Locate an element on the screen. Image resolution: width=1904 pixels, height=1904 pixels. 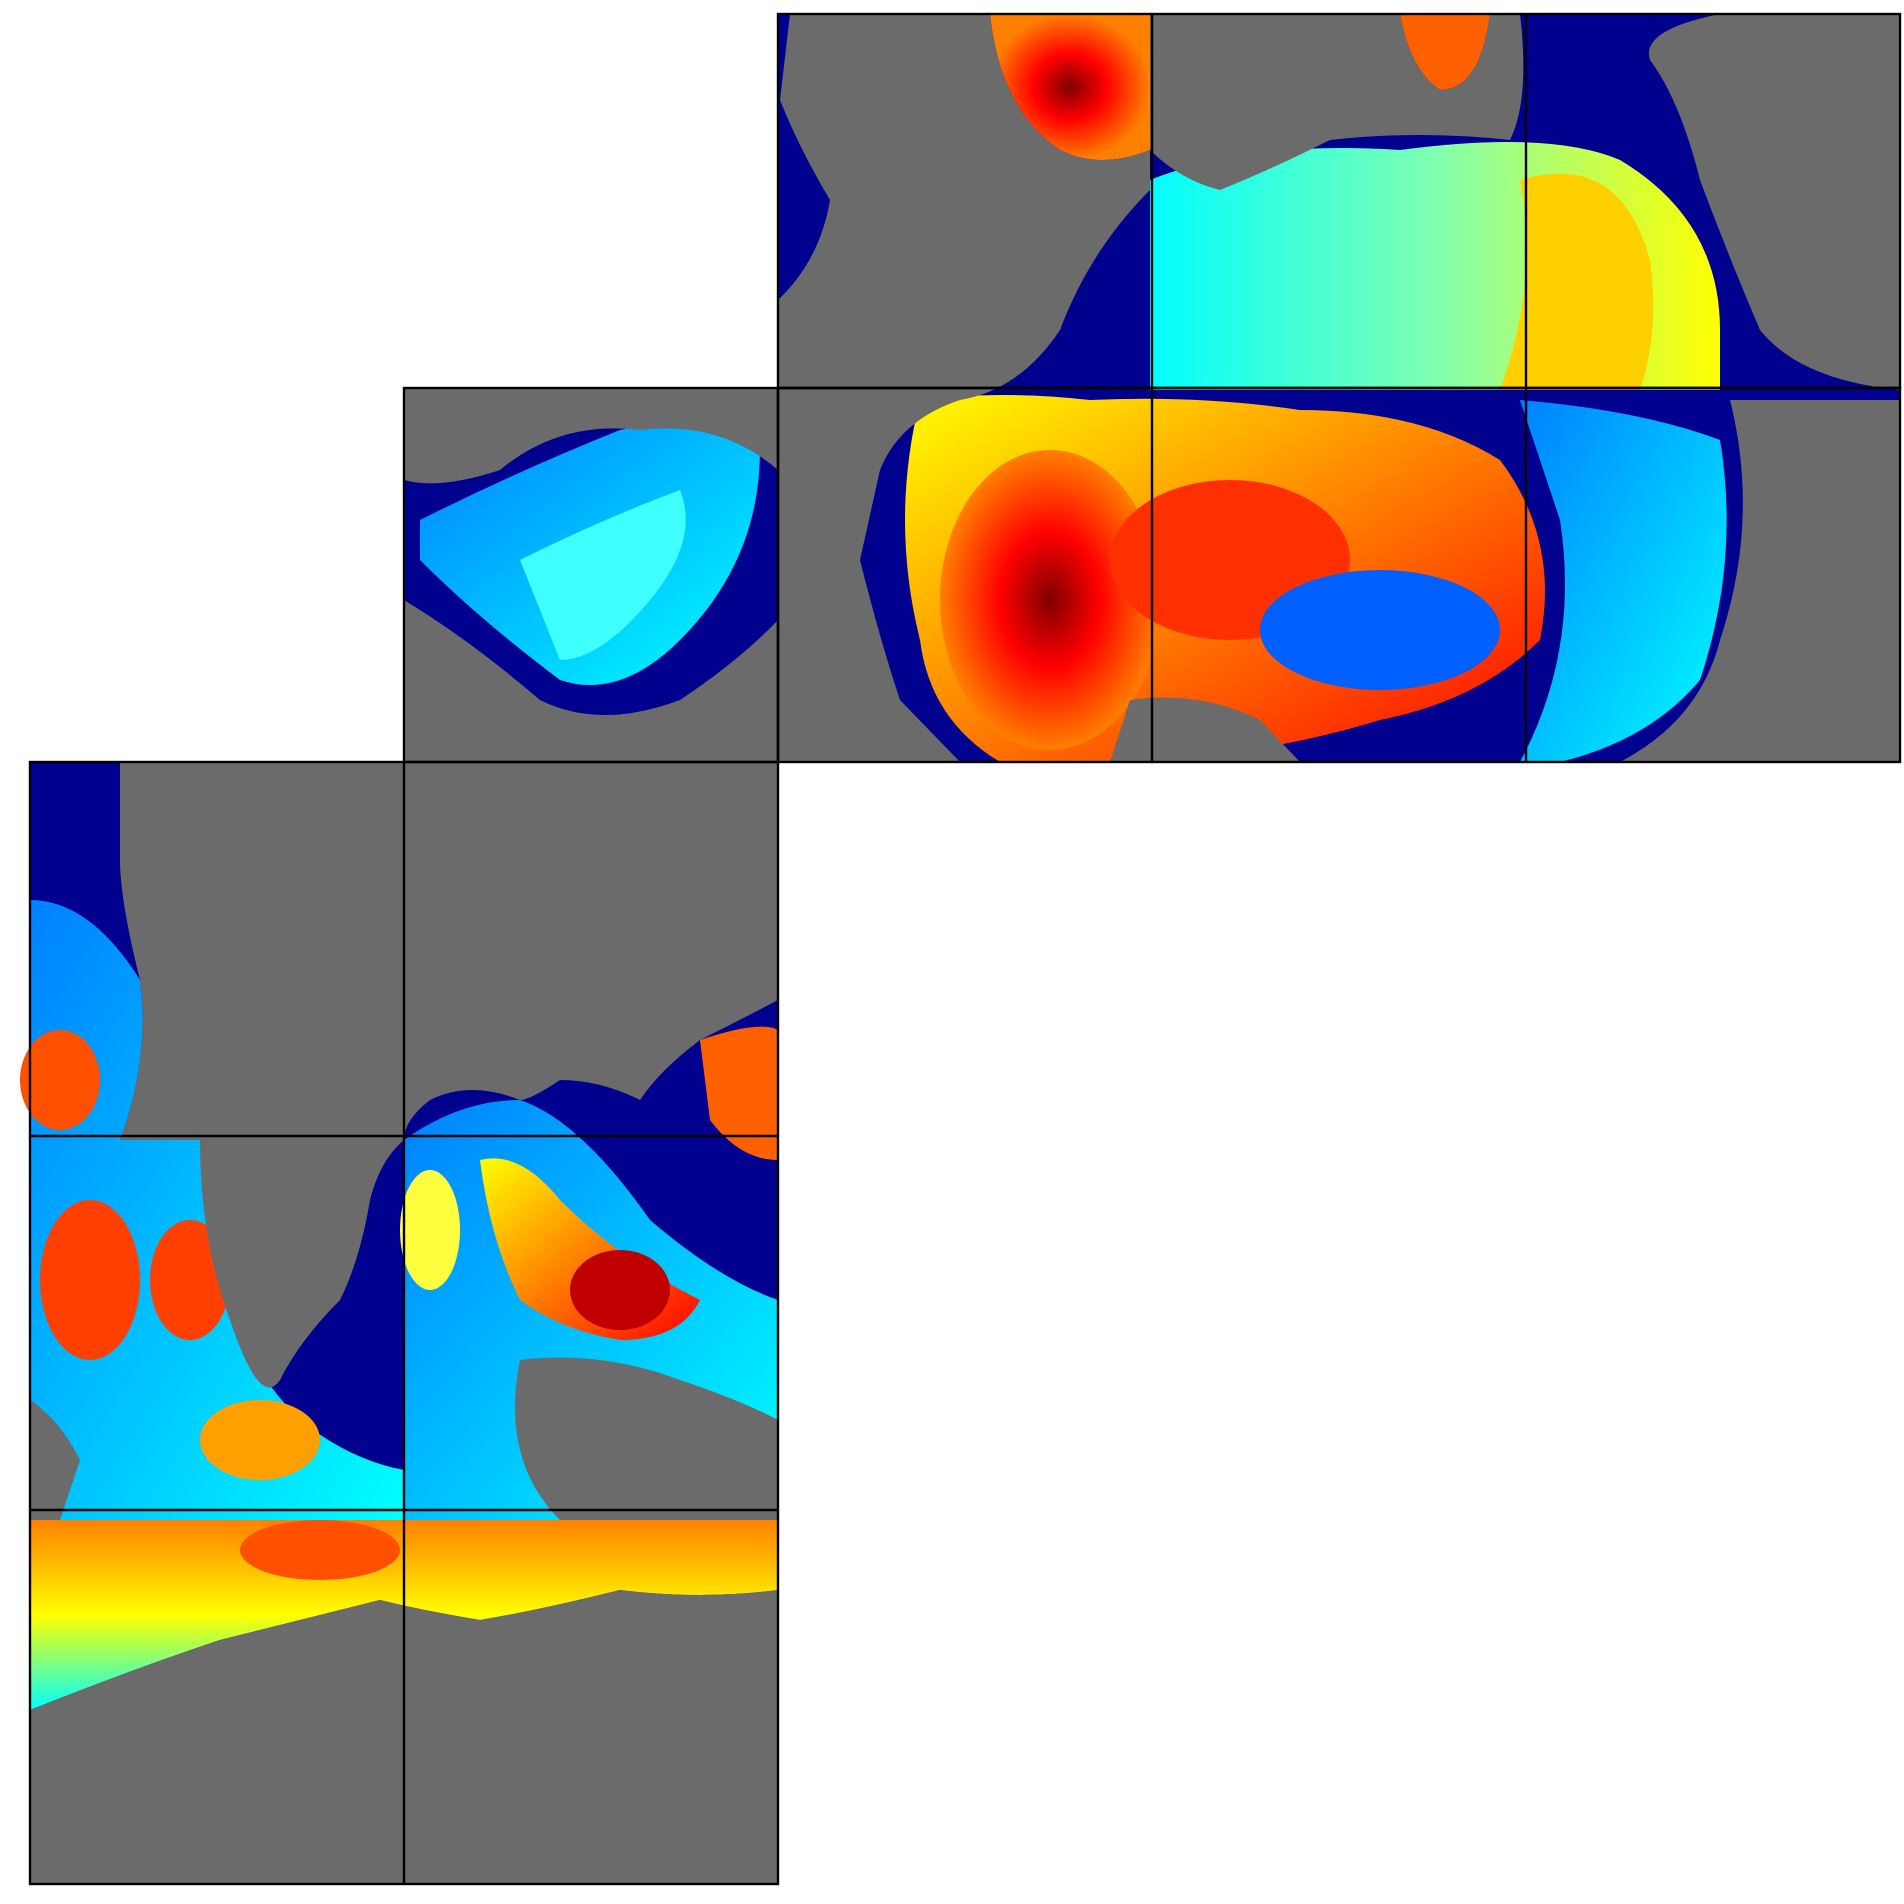
field-southern-ocean is located at coordinates (404, 1615).